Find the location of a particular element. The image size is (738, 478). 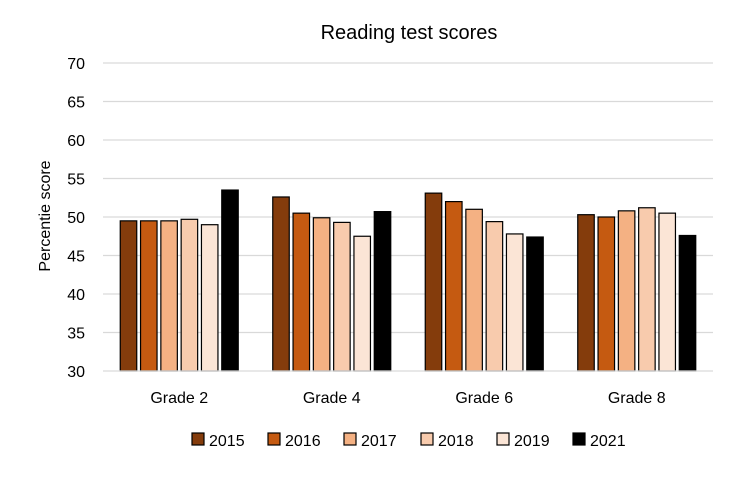

y-tick-label: 35 is located at coordinates (76, 334).